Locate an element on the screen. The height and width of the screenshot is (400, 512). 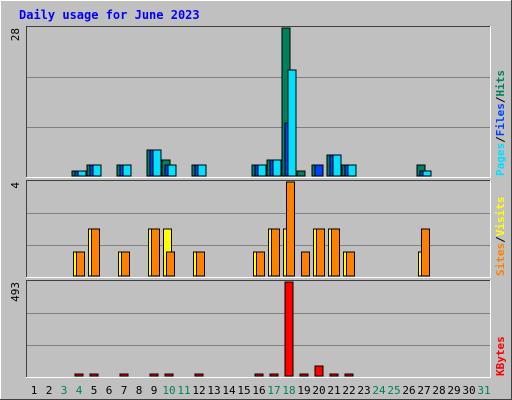
x-label-day-20: 20 is located at coordinates (318, 390).